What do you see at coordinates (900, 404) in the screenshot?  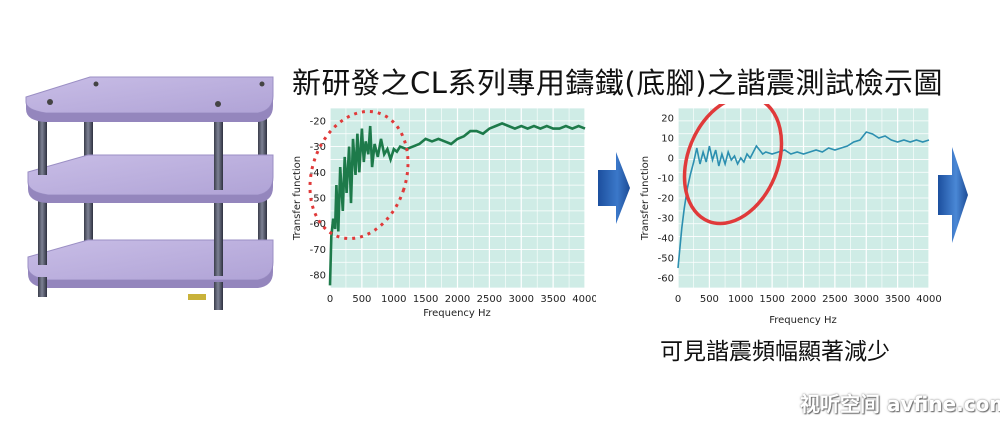 I see `watermark-text: 视听空间 avfine.com` at bounding box center [900, 404].